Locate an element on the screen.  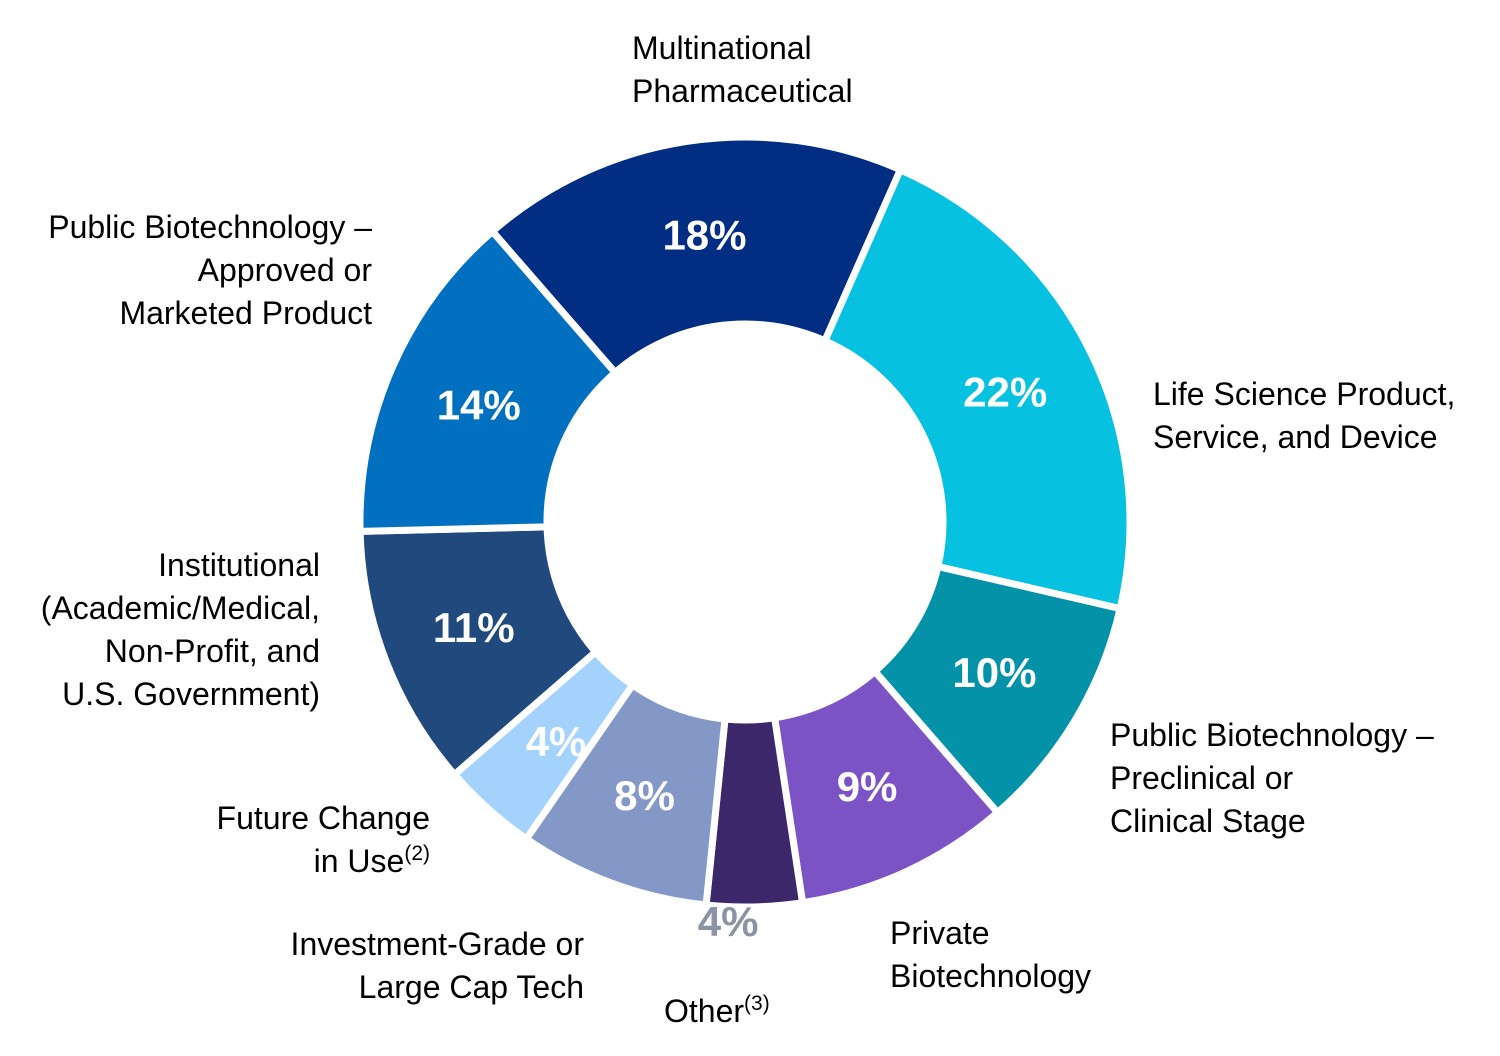
slice-life_science is located at coordinates (977, 389).